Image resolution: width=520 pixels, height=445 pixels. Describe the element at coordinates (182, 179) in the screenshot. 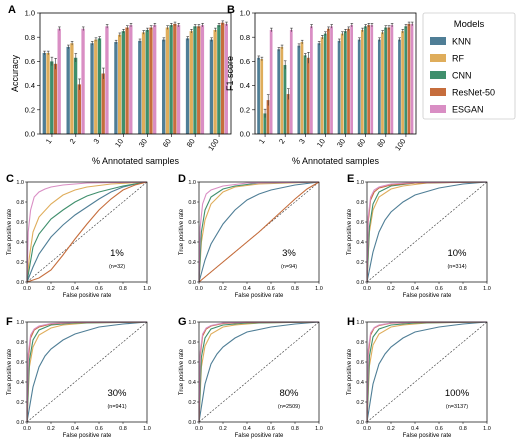

I see `panel-label: D` at that location.